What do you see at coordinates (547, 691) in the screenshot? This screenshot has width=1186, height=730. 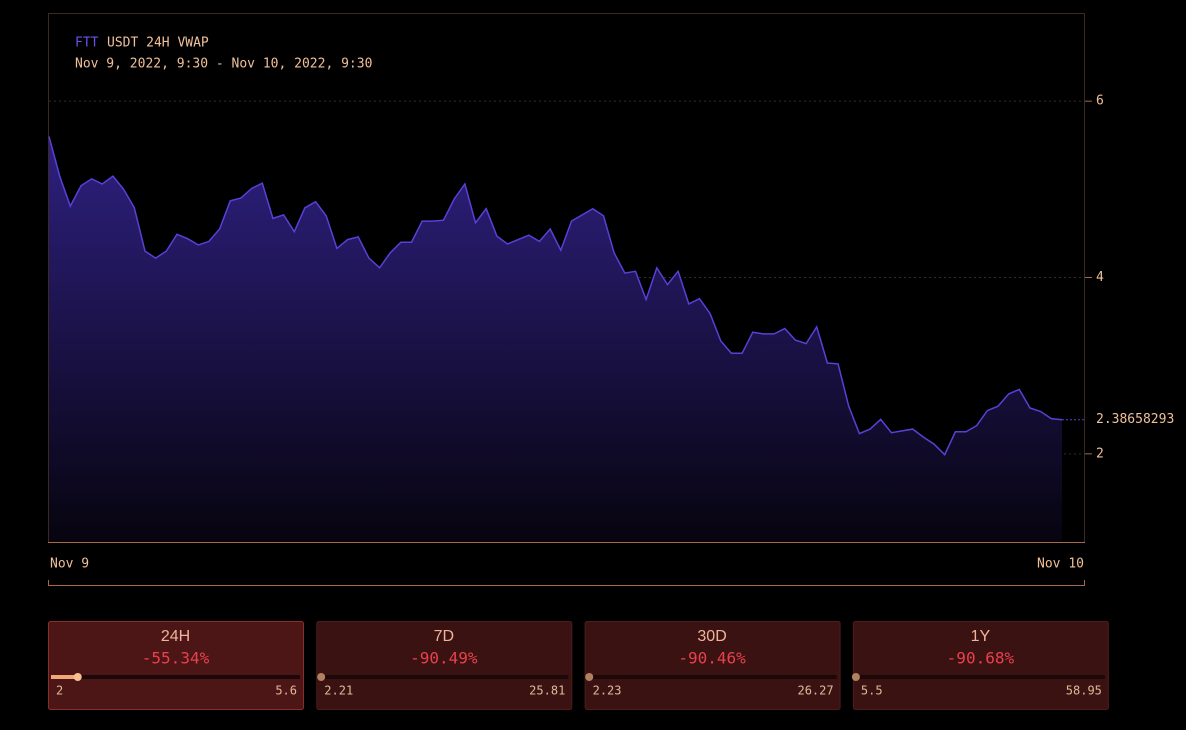 I see `card-high: 25.81` at bounding box center [547, 691].